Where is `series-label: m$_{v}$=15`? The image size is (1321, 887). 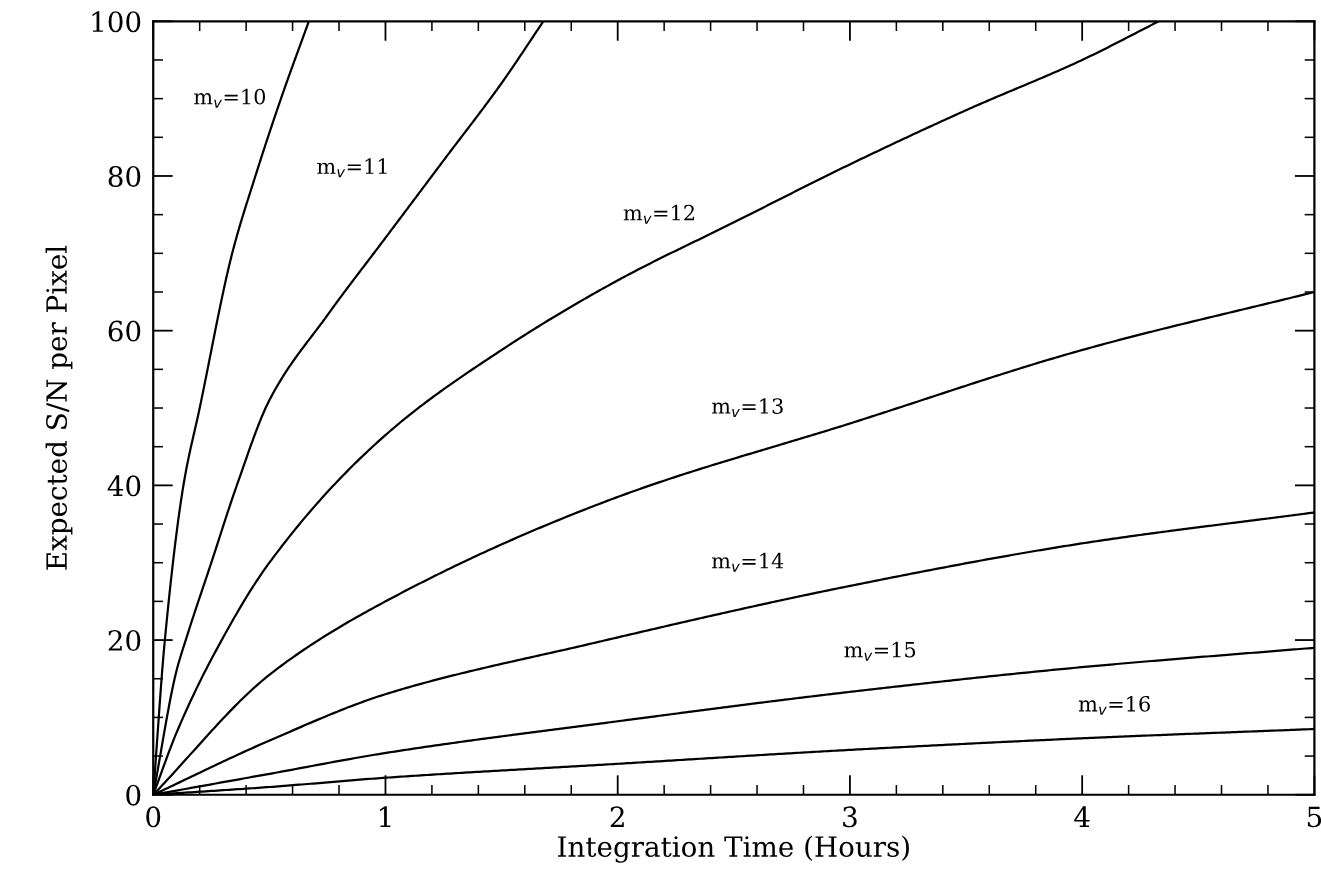
series-label: m$_{v}$=15 is located at coordinates (880, 651).